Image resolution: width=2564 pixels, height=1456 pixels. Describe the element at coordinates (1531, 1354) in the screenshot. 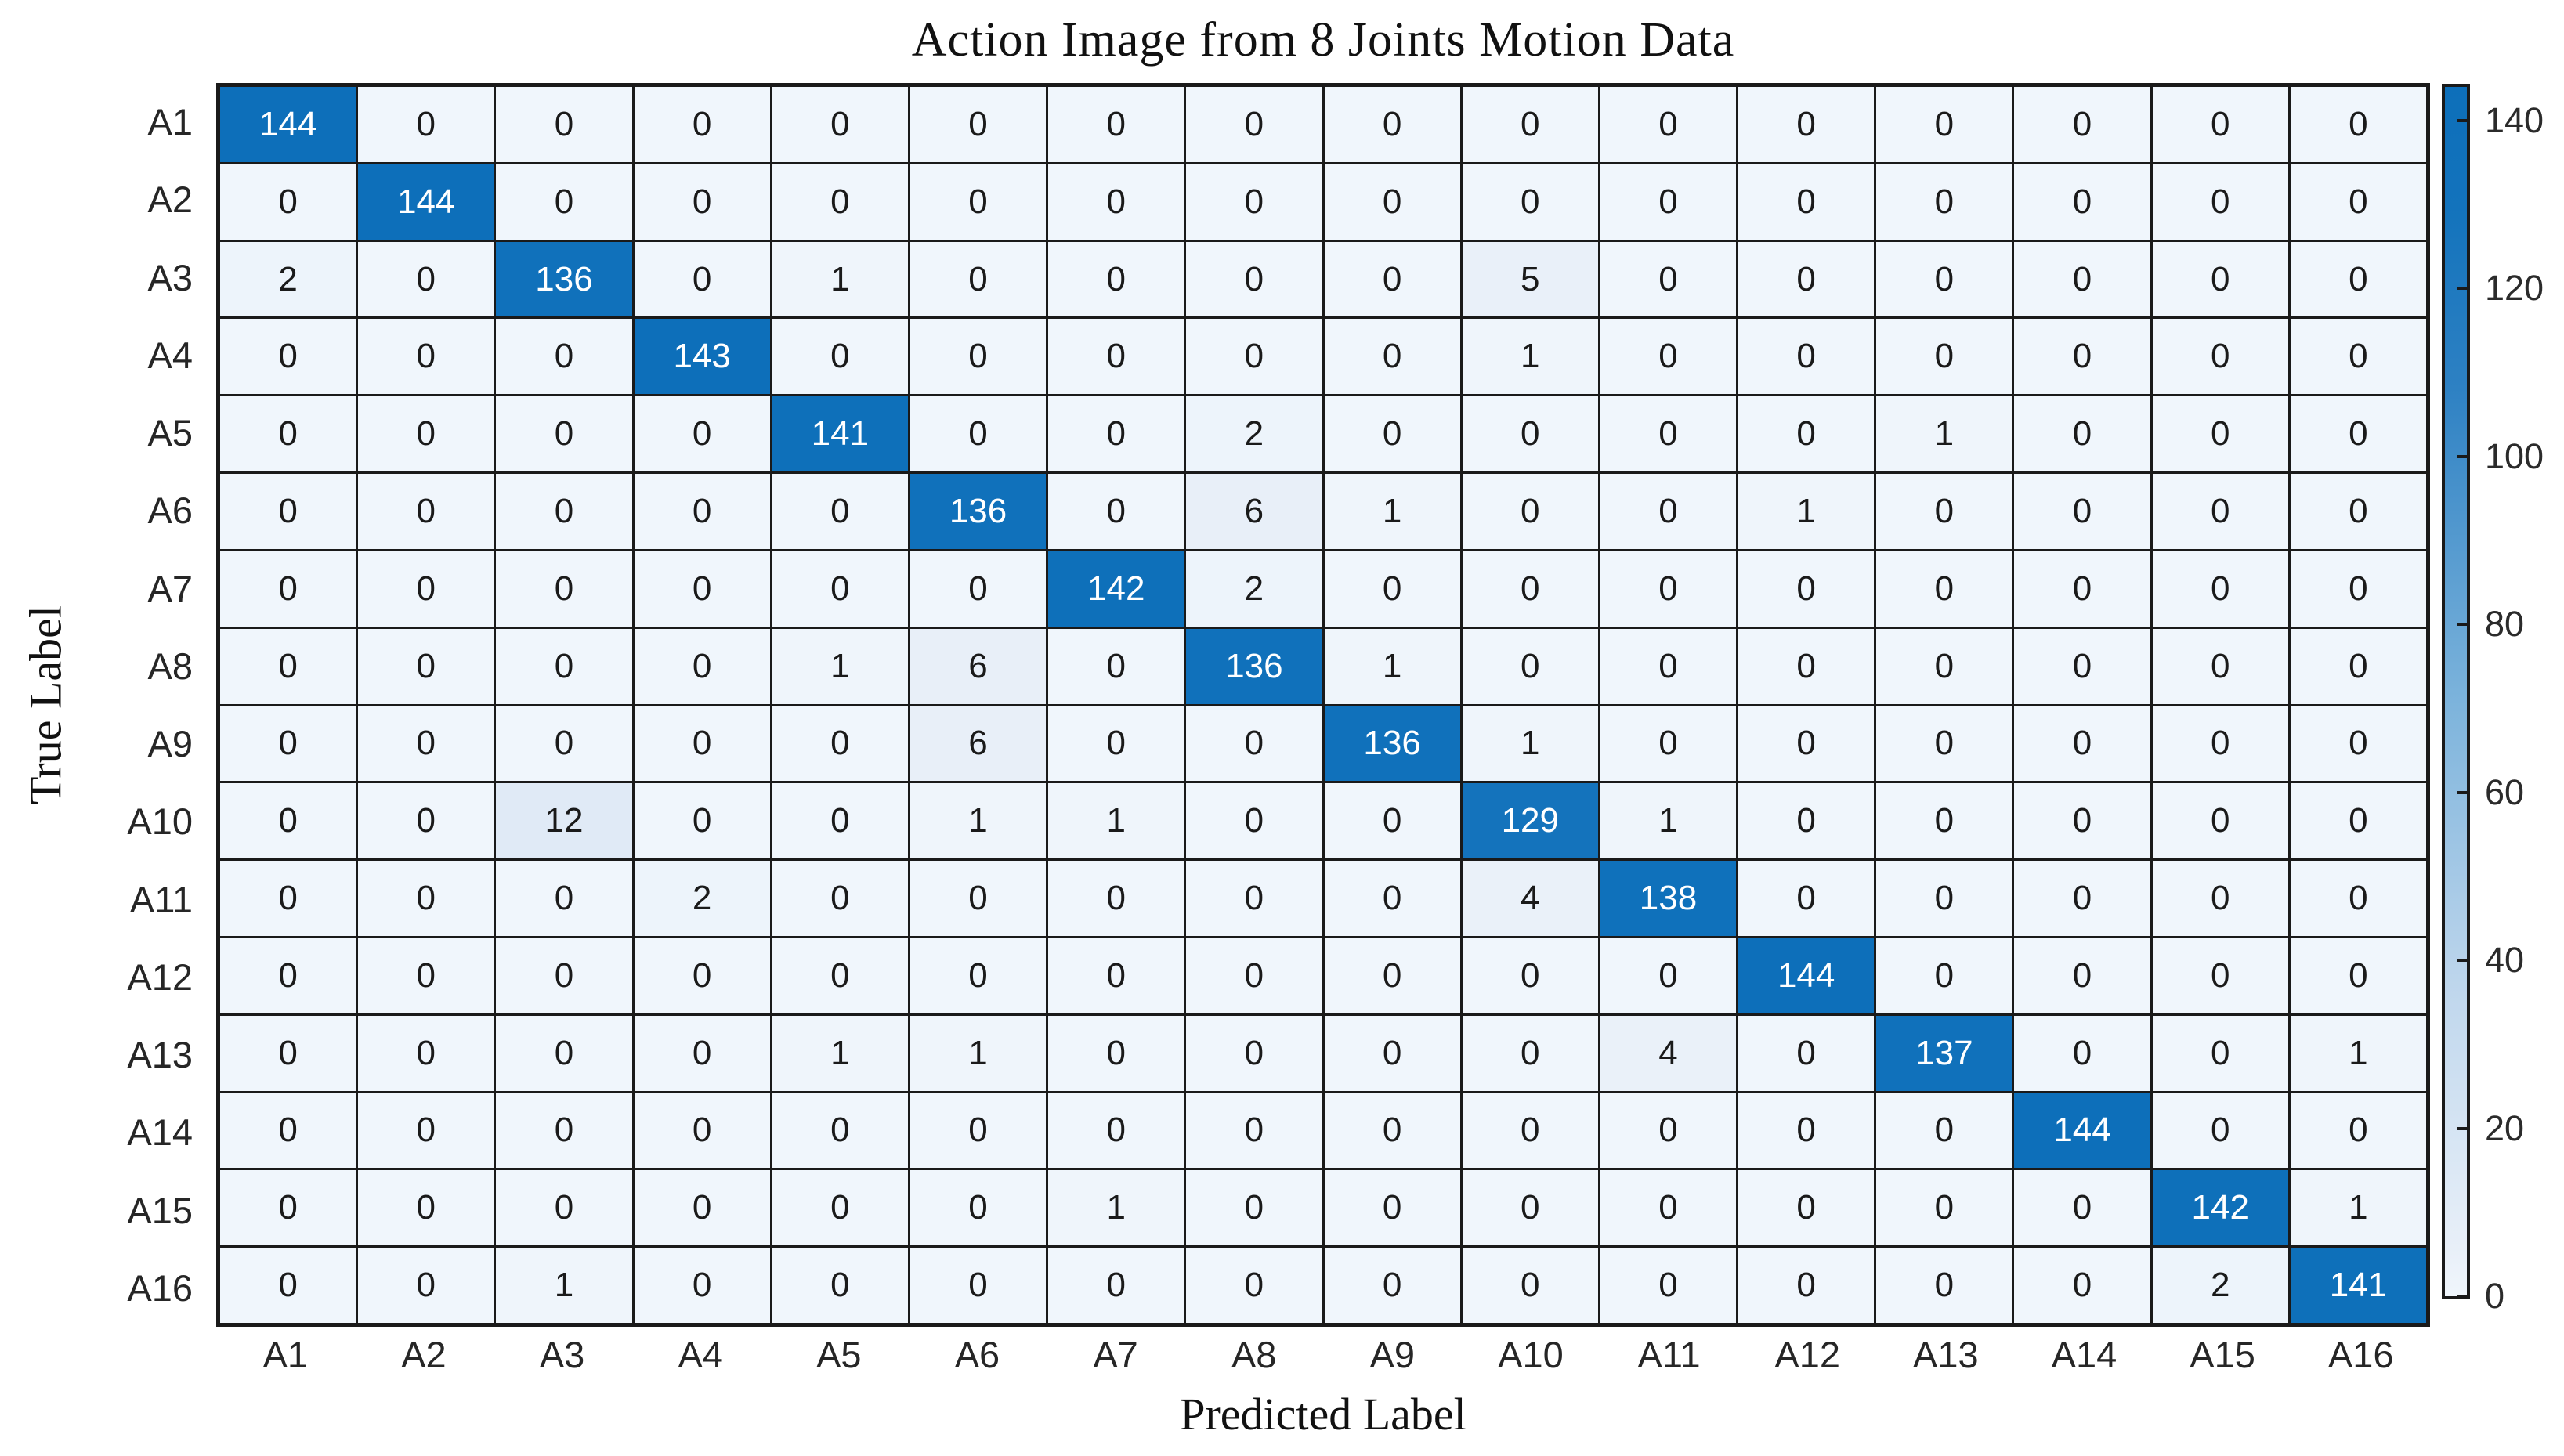

I see `x-tick-label: A10` at that location.